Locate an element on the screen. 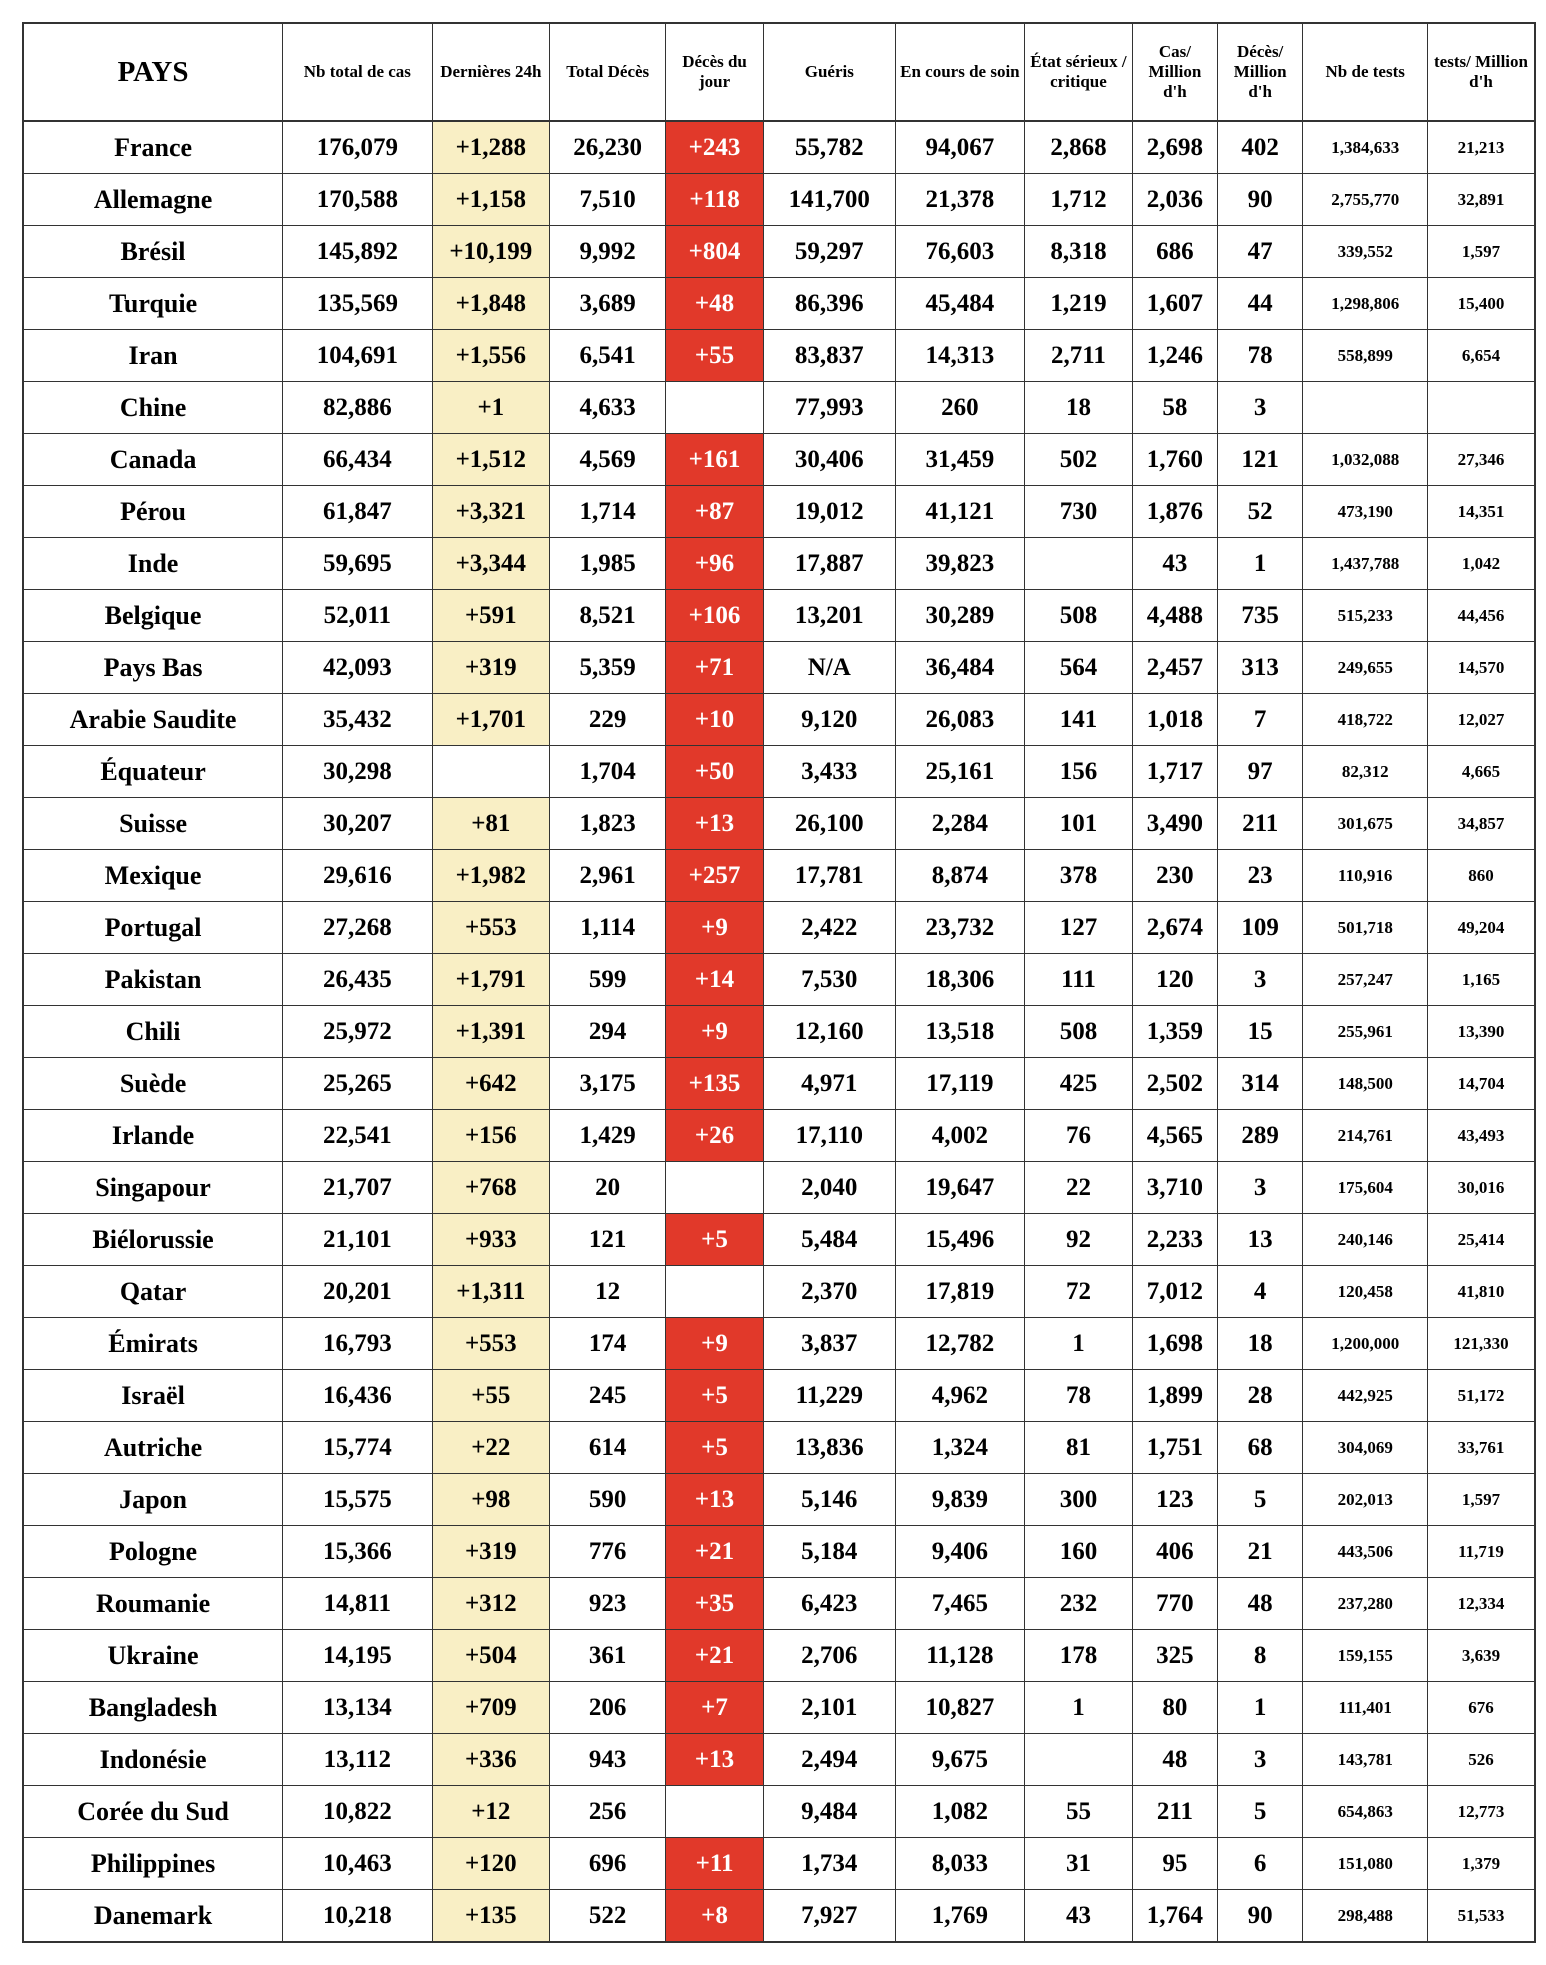 The height and width of the screenshot is (1965, 1546). value-cell: 143,781 is located at coordinates (1365, 1759).